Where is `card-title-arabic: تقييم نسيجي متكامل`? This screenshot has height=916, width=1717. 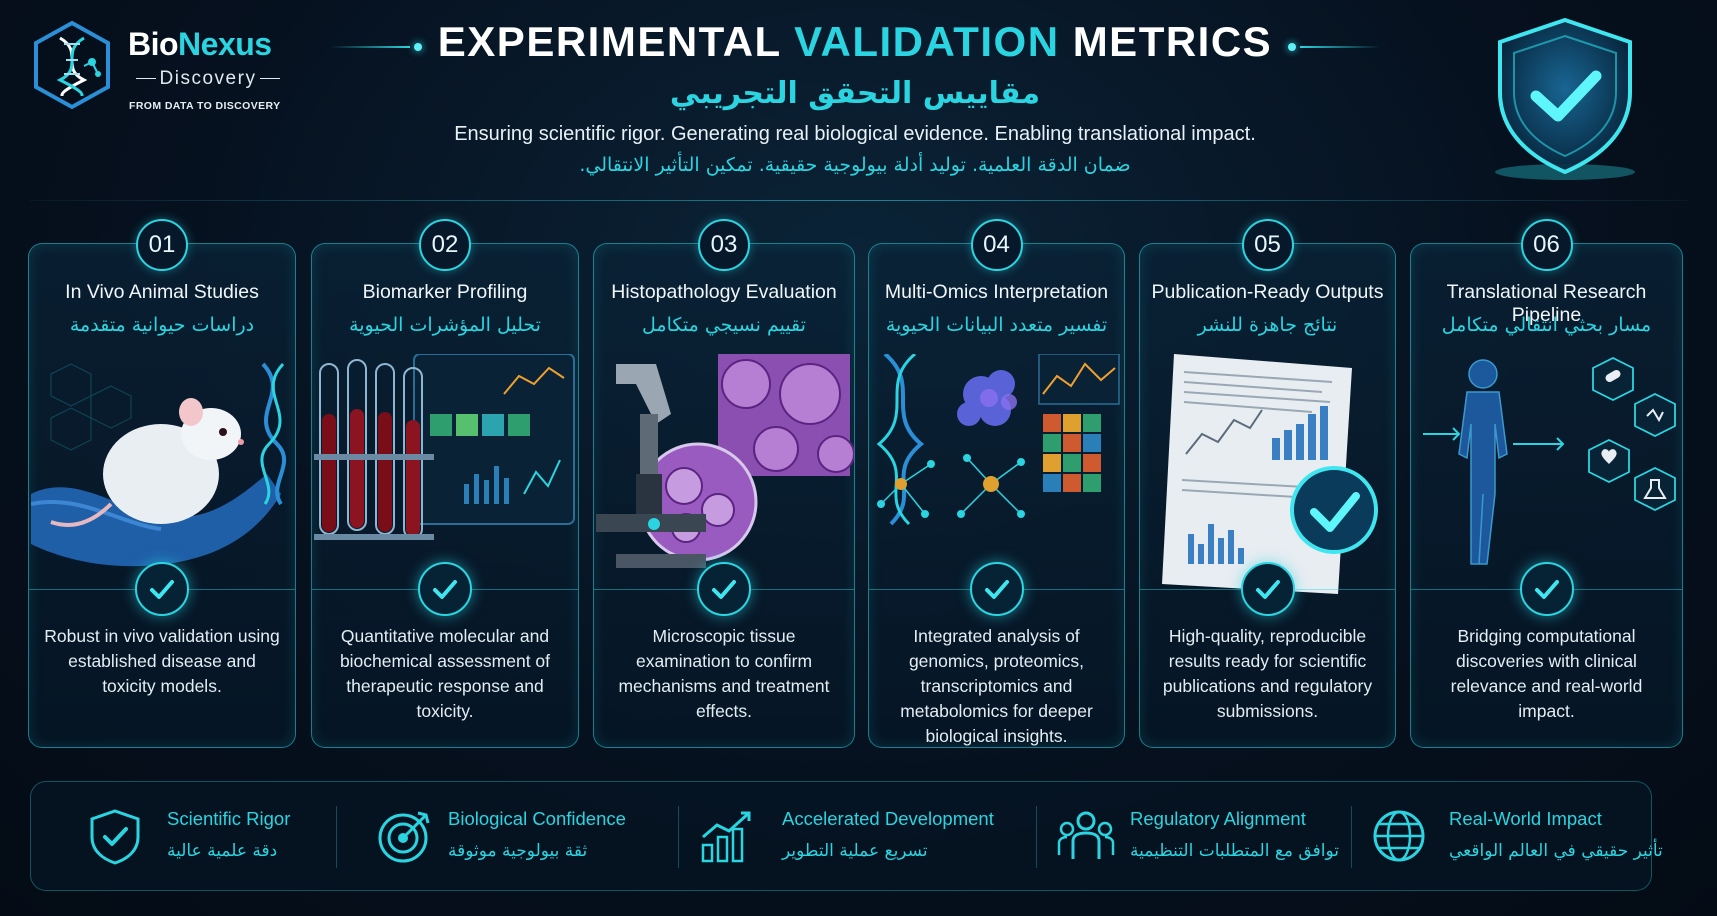 card-title-arabic: تقييم نسيجي متكامل is located at coordinates (724, 325).